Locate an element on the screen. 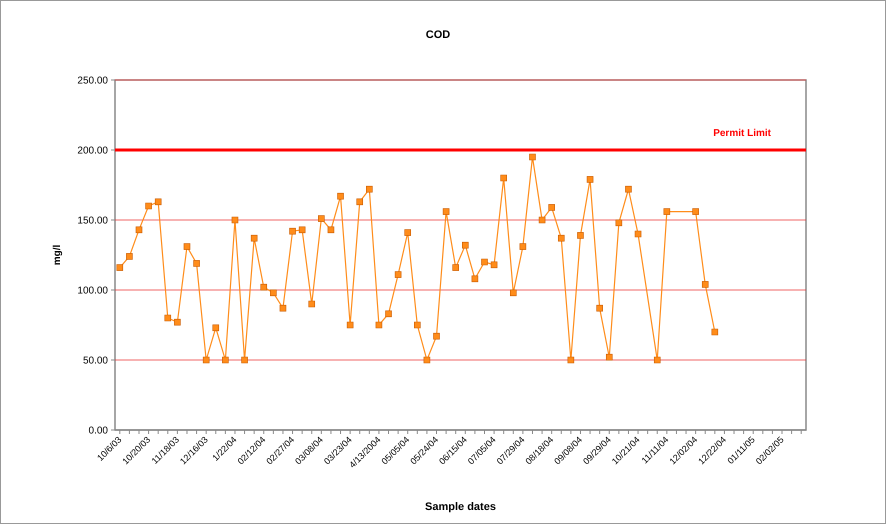  y-axis-title: mg/l is located at coordinates (57, 255).